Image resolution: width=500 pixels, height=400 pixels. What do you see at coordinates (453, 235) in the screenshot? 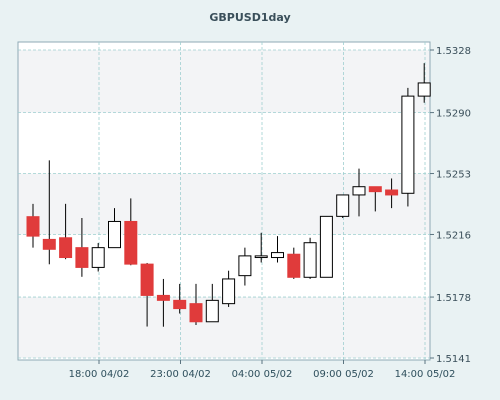
I see `y-tick-label: 1.5216` at bounding box center [453, 235].